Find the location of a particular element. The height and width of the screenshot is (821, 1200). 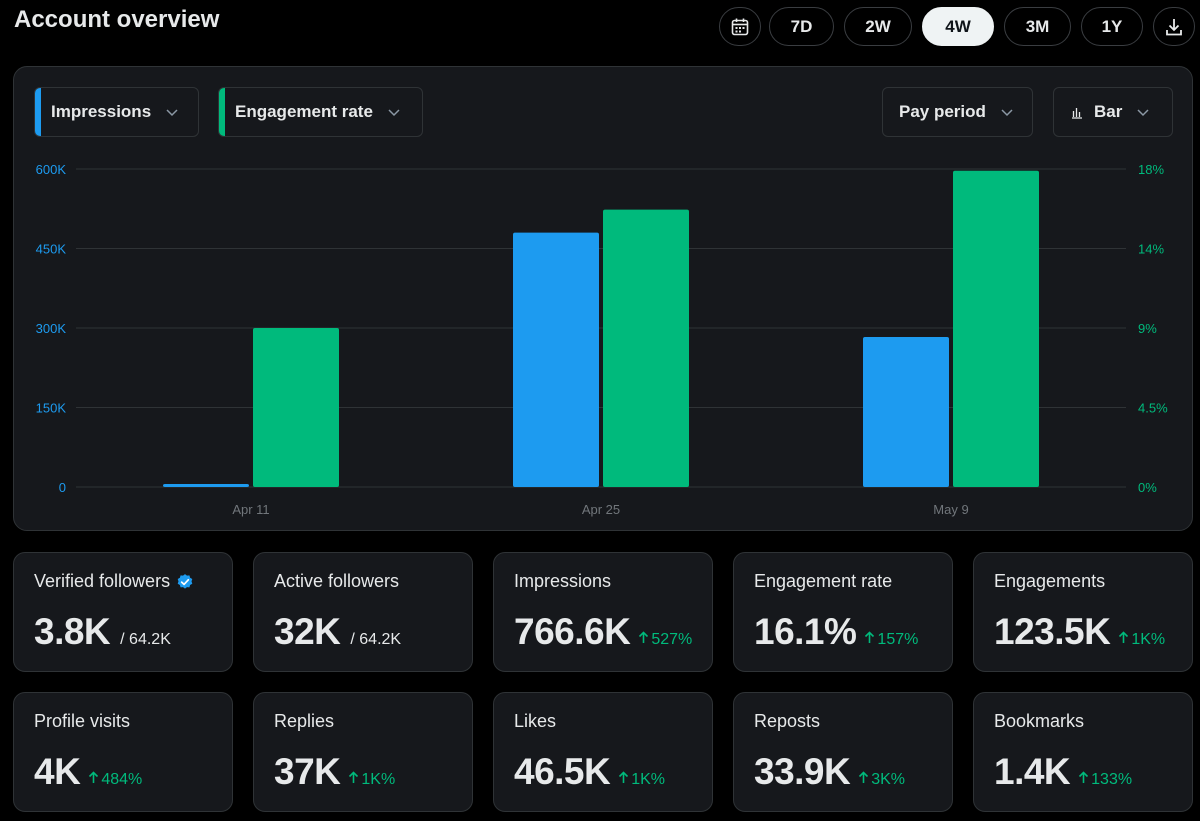

y-right-tick-label: 4.5% is located at coordinates (1153, 408).